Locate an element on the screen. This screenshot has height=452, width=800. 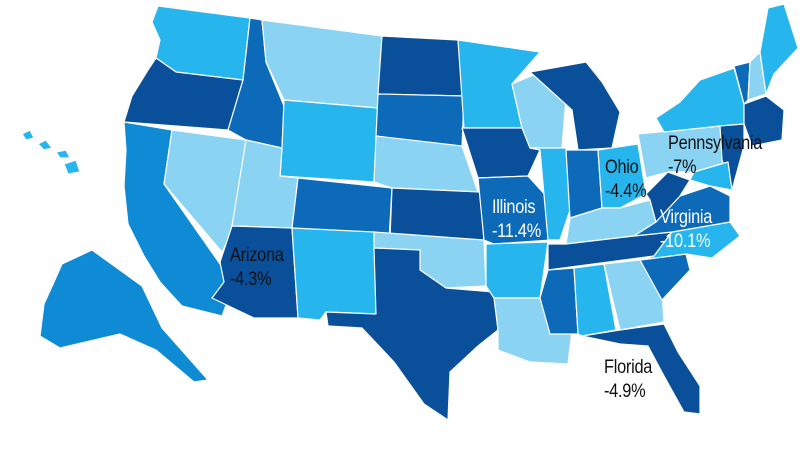
state-indiana is located at coordinates (584, 184).